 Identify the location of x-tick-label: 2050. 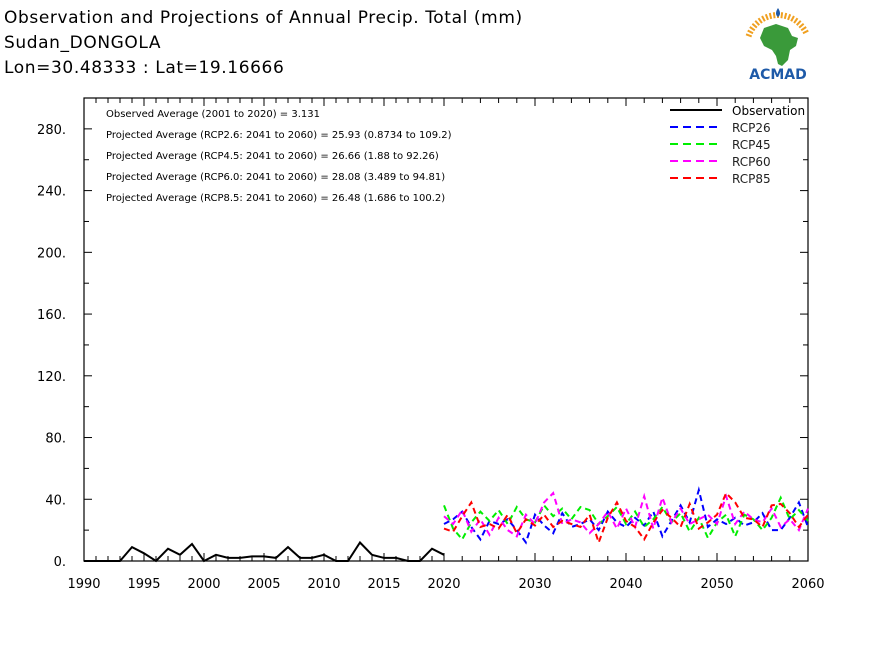
(716, 584).